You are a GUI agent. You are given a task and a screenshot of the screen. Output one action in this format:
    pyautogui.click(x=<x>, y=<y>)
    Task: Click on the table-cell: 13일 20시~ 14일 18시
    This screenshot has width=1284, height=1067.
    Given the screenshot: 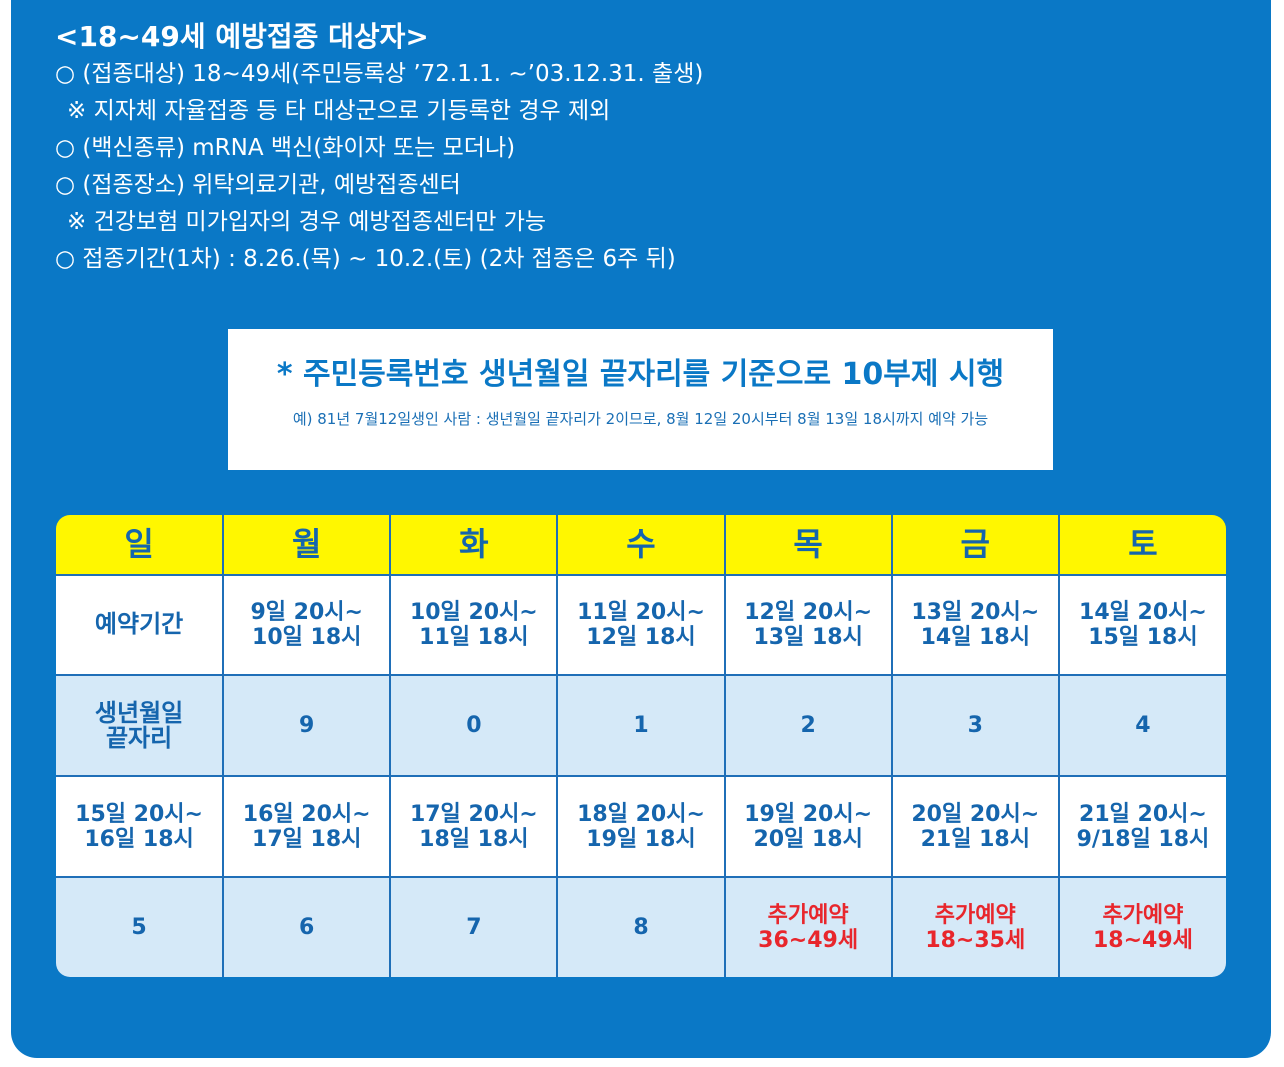 What is the action you would take?
    pyautogui.click(x=975, y=625)
    